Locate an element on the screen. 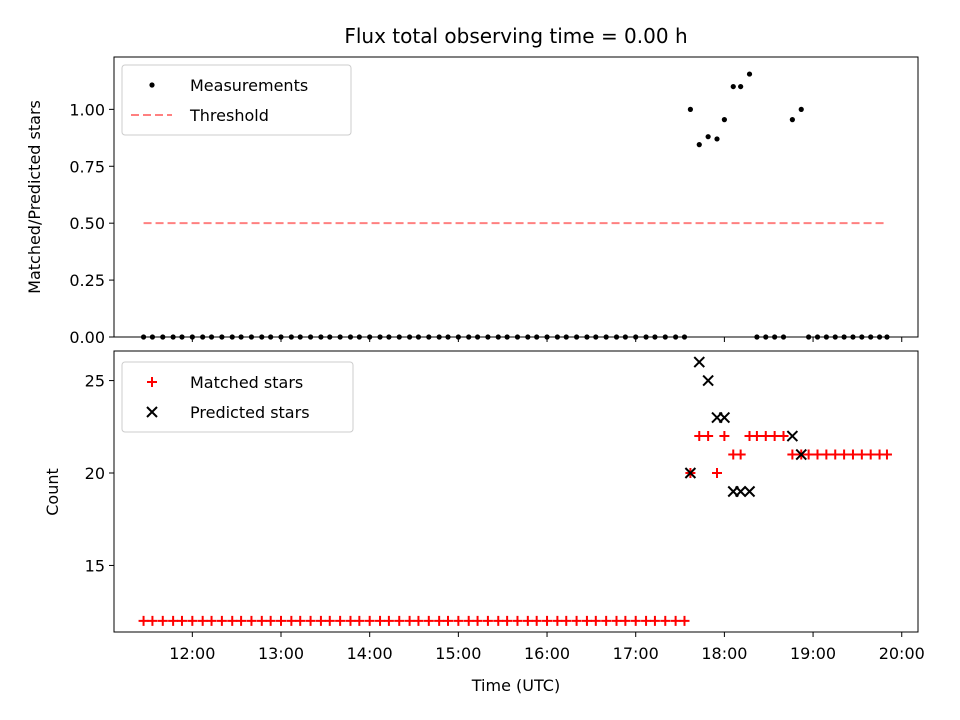  legend-label: Predicted stars is located at coordinates (250, 412).